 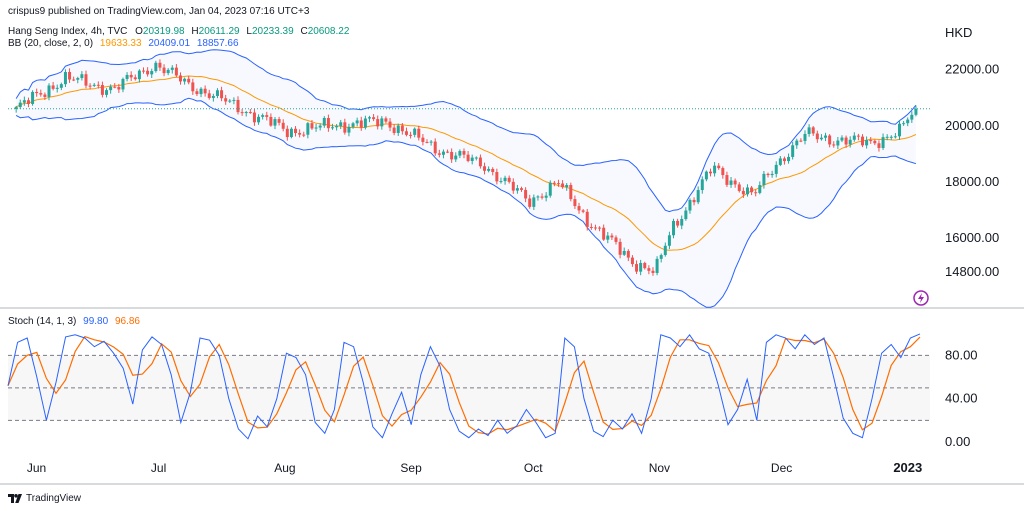 I want to click on stoch-axis: 80.00 40.00 0.00, so click(x=961, y=398).